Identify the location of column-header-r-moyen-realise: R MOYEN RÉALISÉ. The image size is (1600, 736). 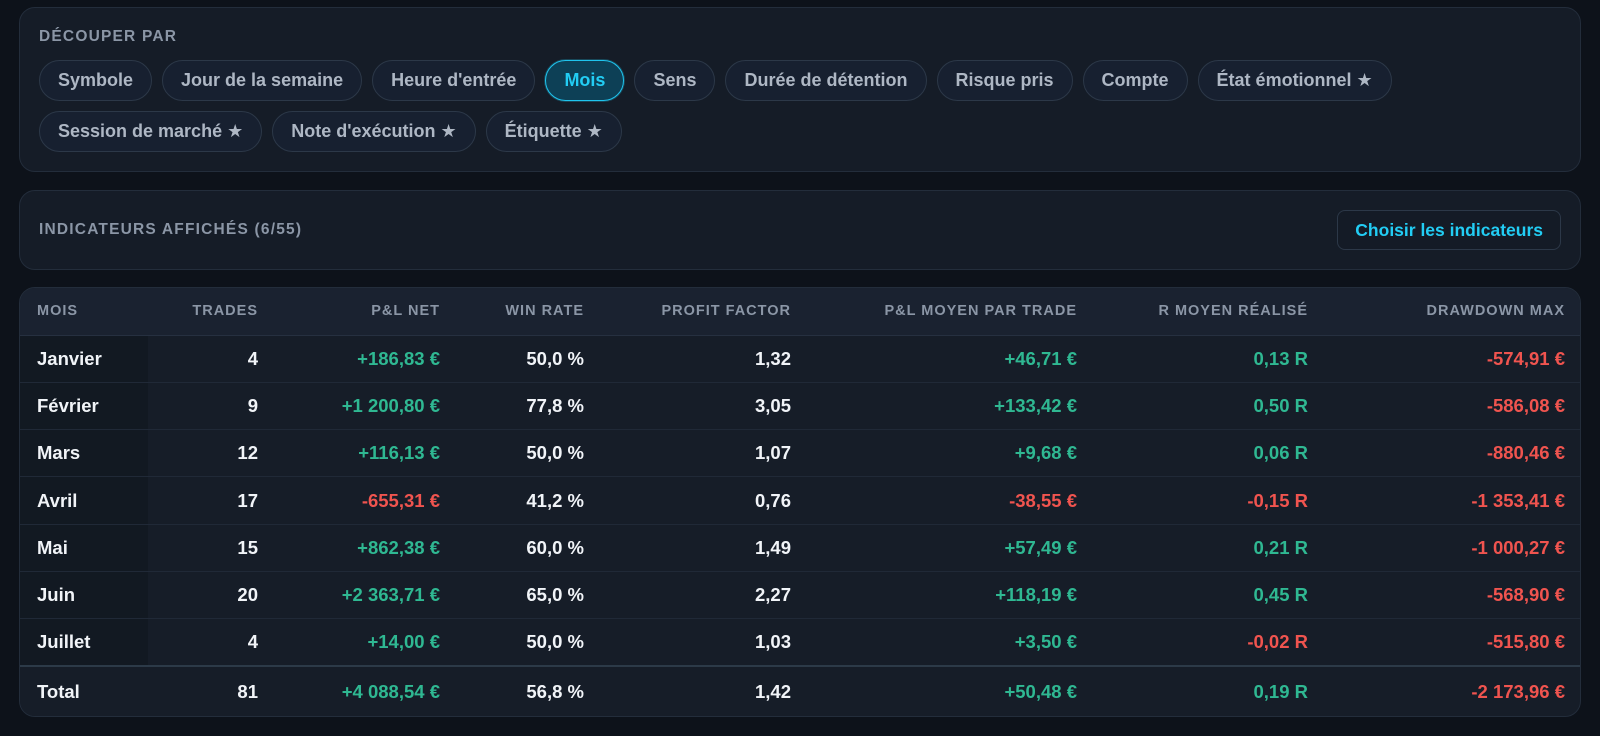
(1209, 312).